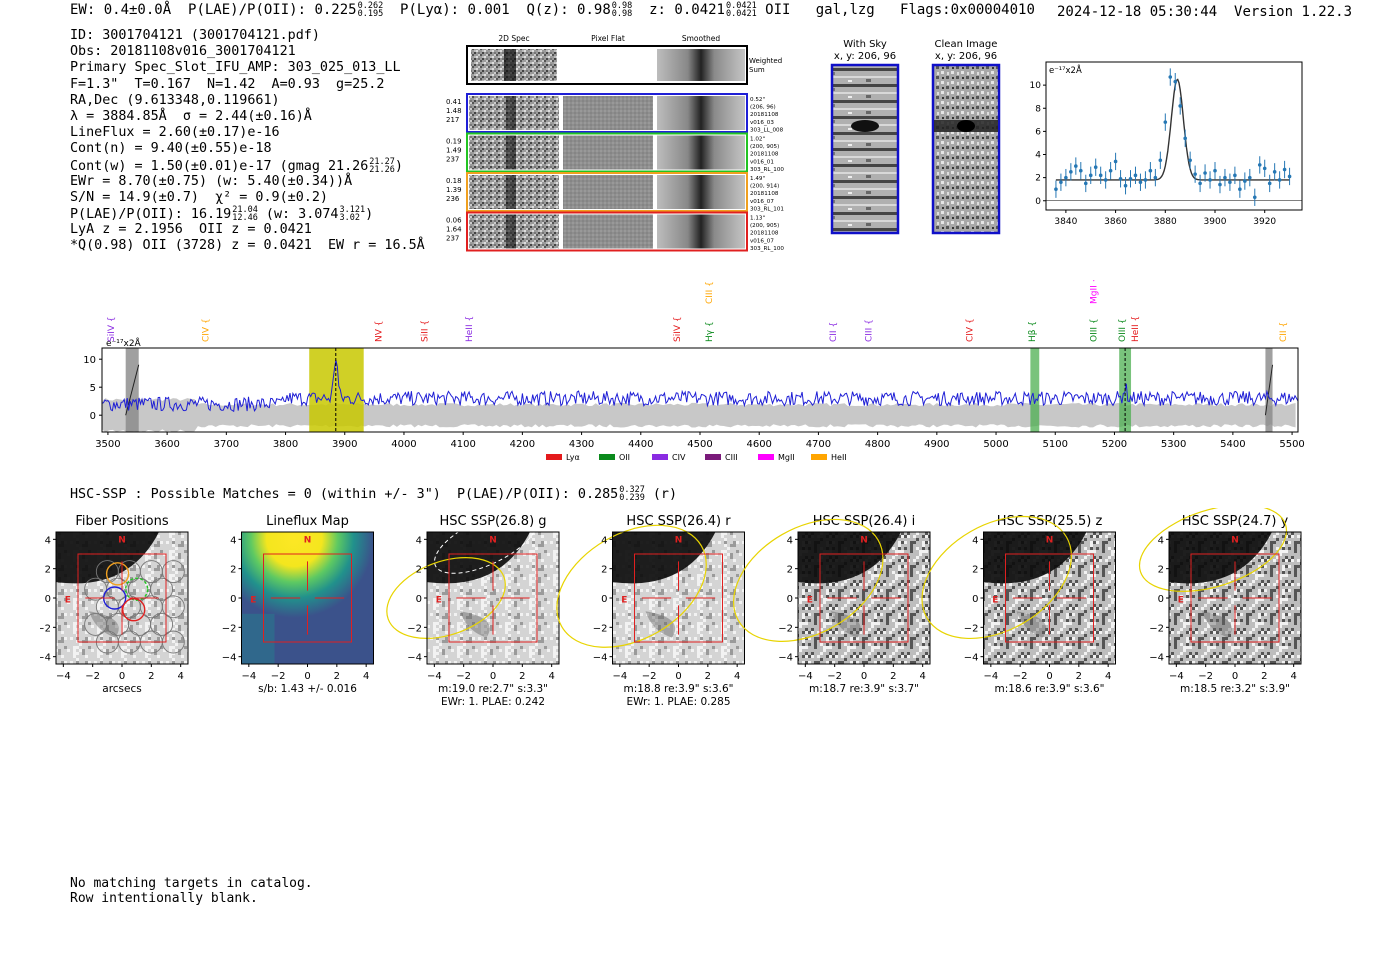  What do you see at coordinates (117, 574) in the screenshot?
I see `fiber-orange` at bounding box center [117, 574].